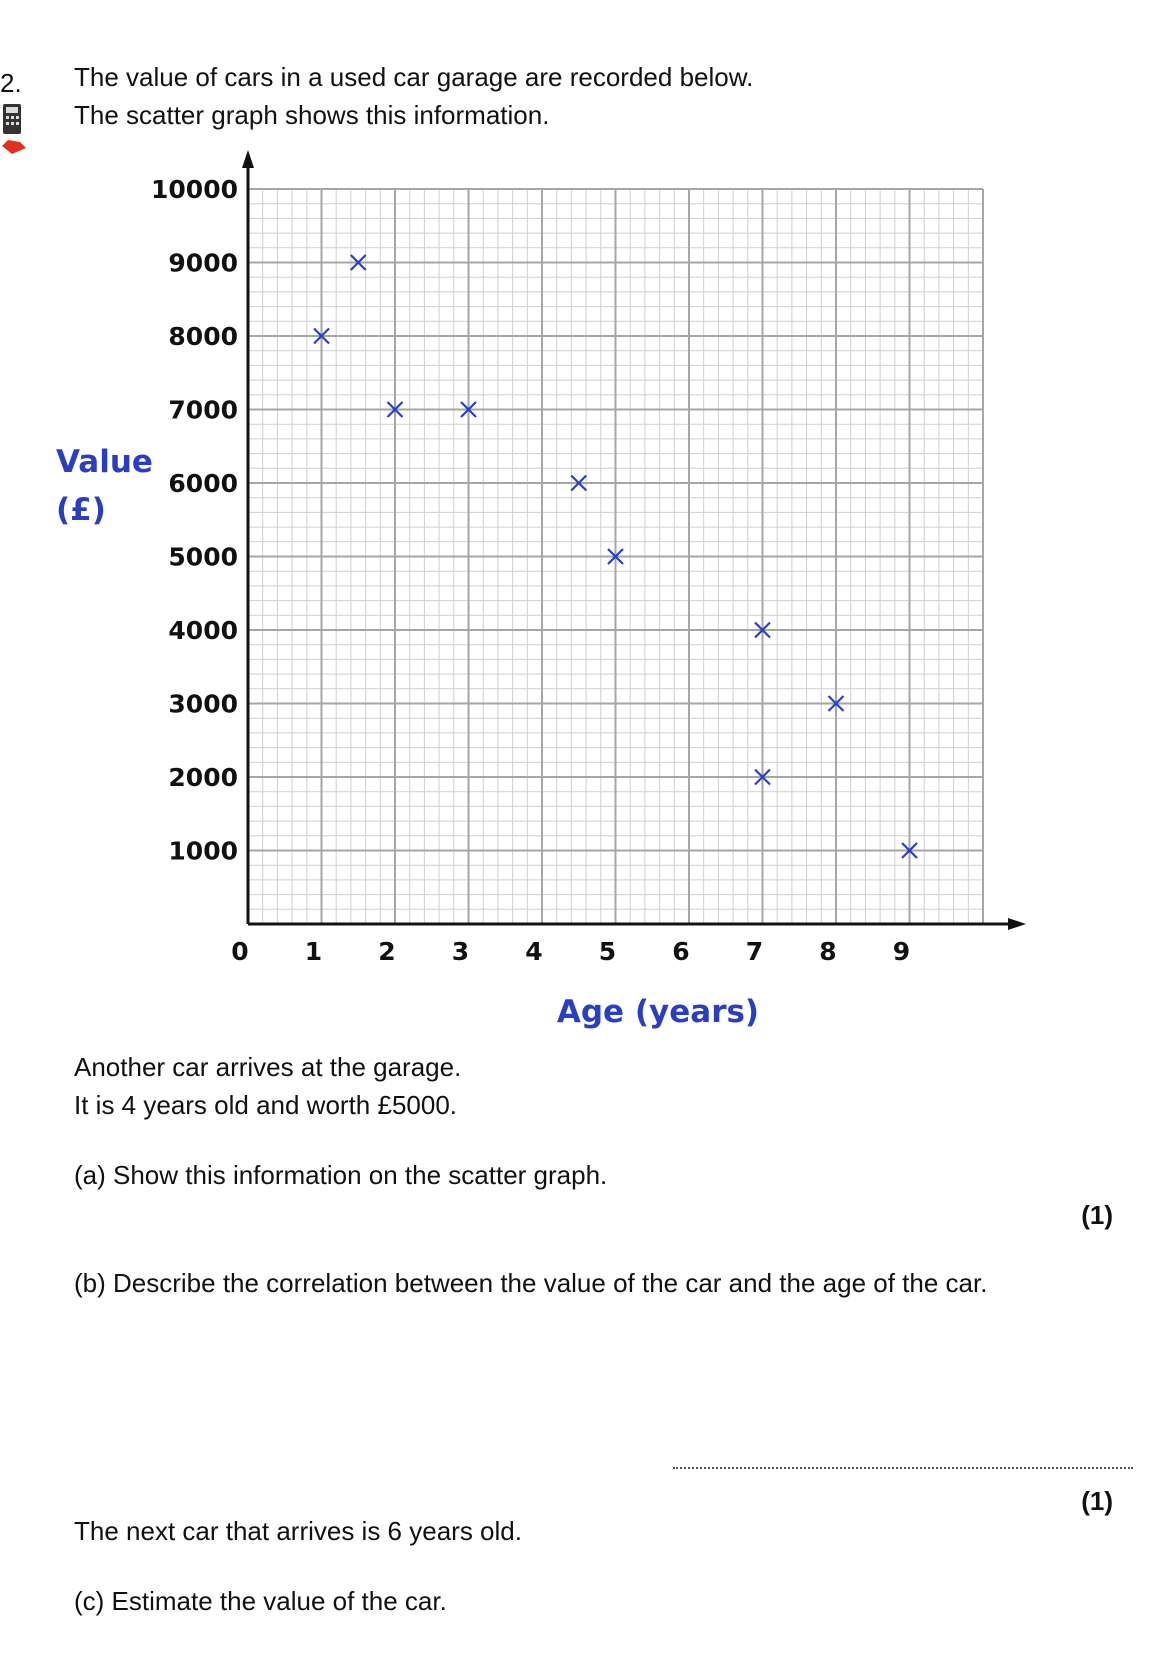  Describe the element at coordinates (827, 951) in the screenshot. I see `x-tick-label: 8` at that location.